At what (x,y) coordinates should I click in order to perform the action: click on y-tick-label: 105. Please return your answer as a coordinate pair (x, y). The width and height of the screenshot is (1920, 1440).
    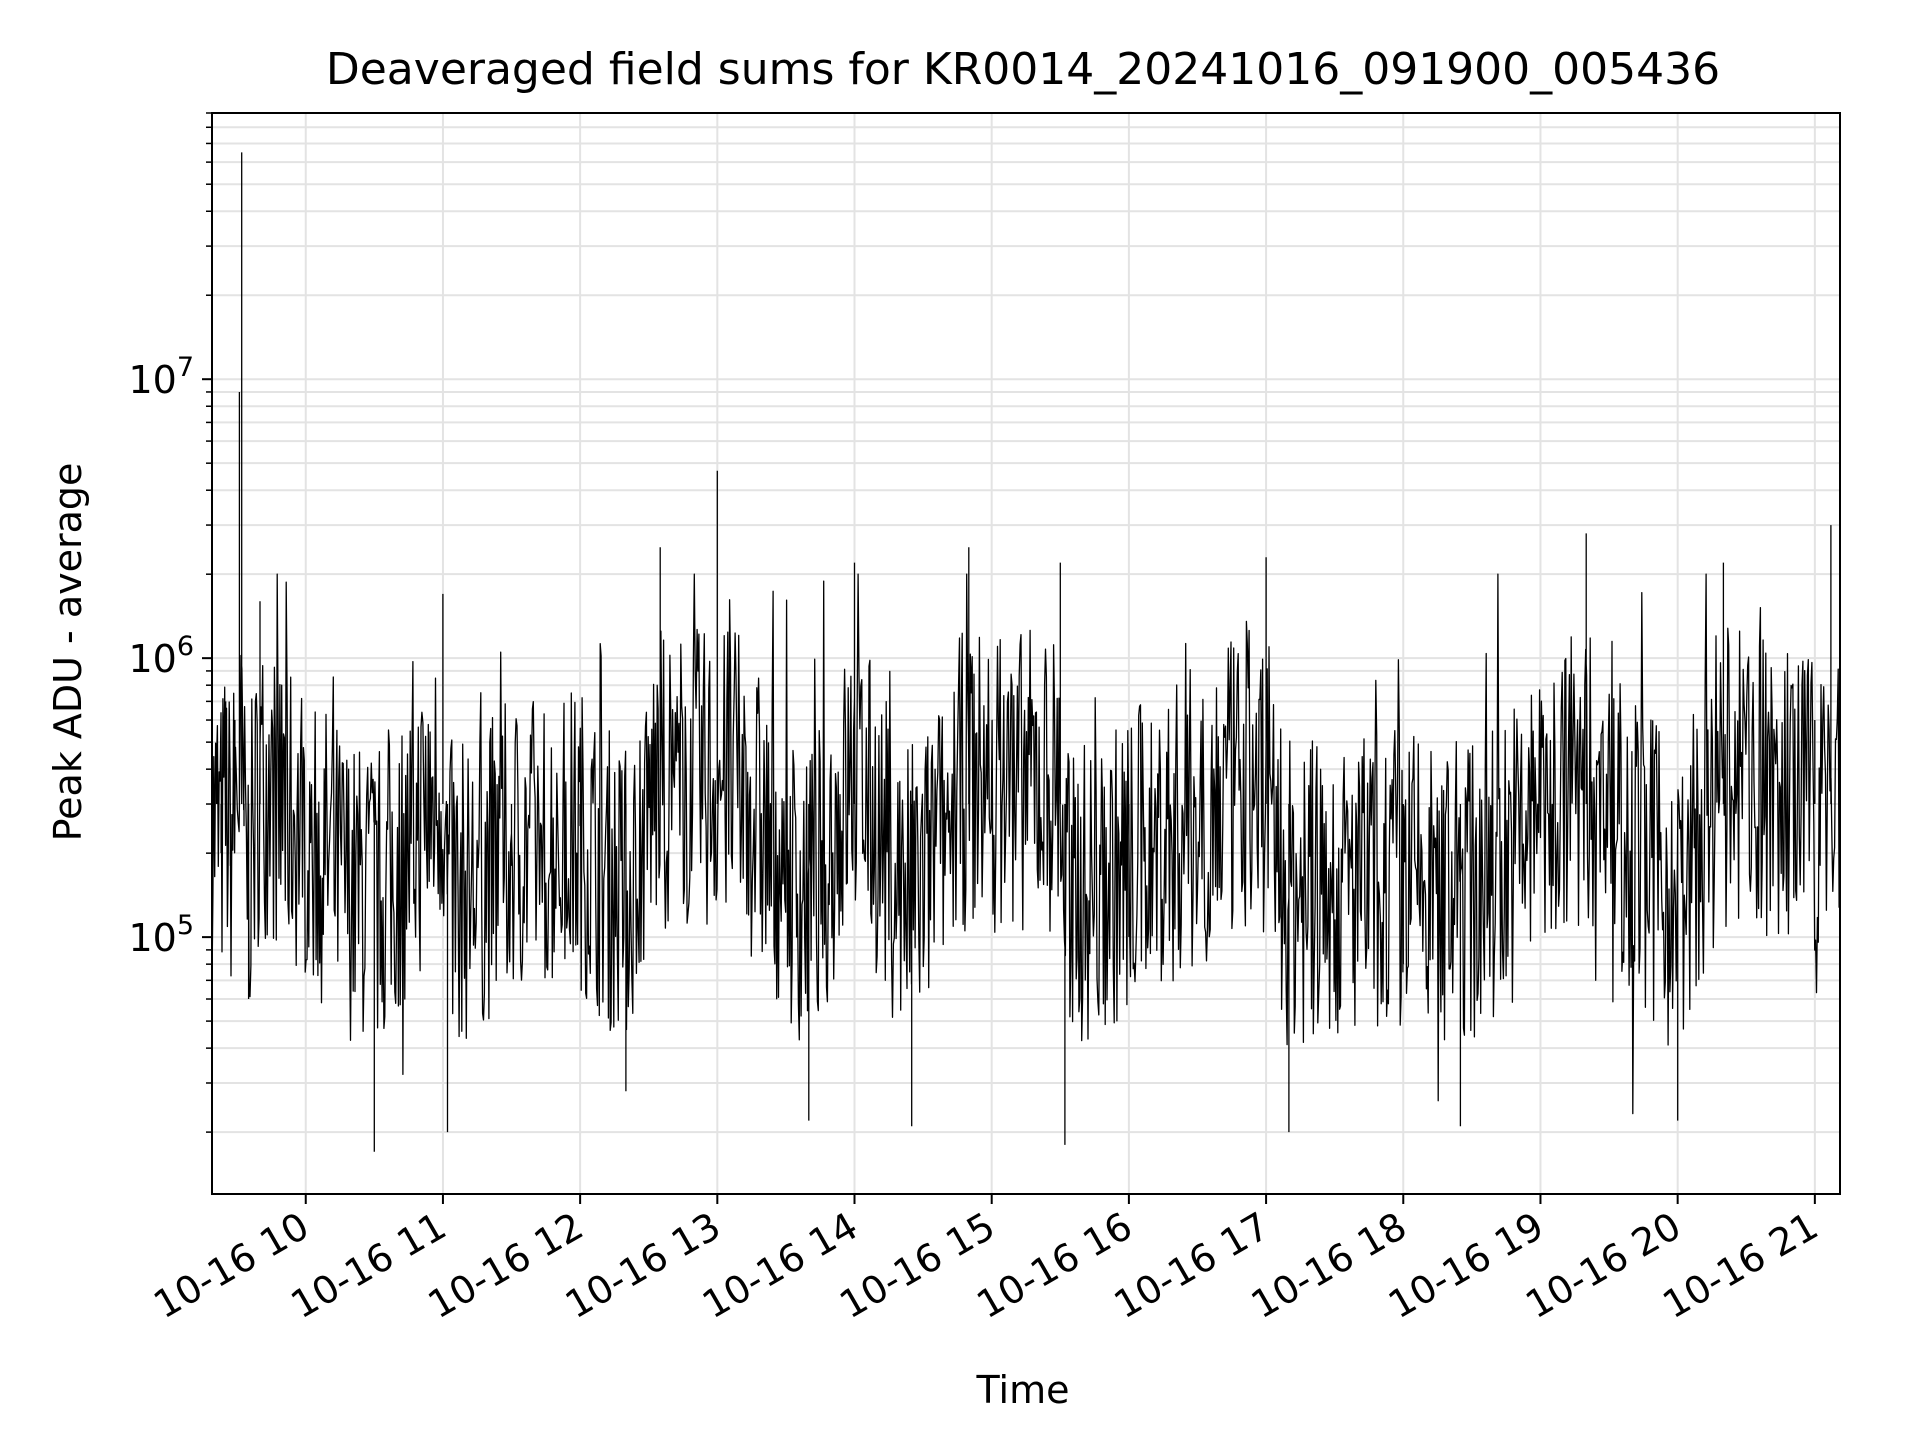
    Looking at the image, I should click on (161, 935).